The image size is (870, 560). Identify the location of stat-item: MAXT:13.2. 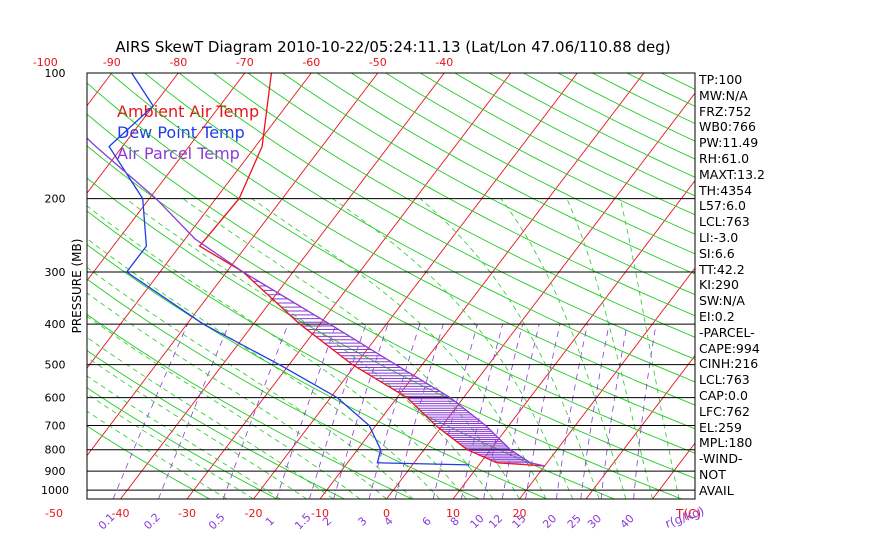
(732, 174).